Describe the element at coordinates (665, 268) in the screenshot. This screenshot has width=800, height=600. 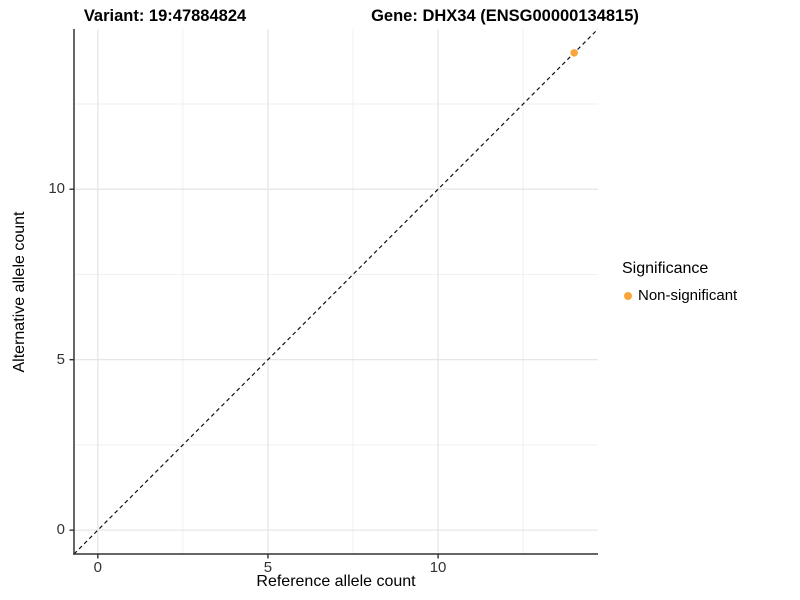
I see `legend-title: Significance` at that location.